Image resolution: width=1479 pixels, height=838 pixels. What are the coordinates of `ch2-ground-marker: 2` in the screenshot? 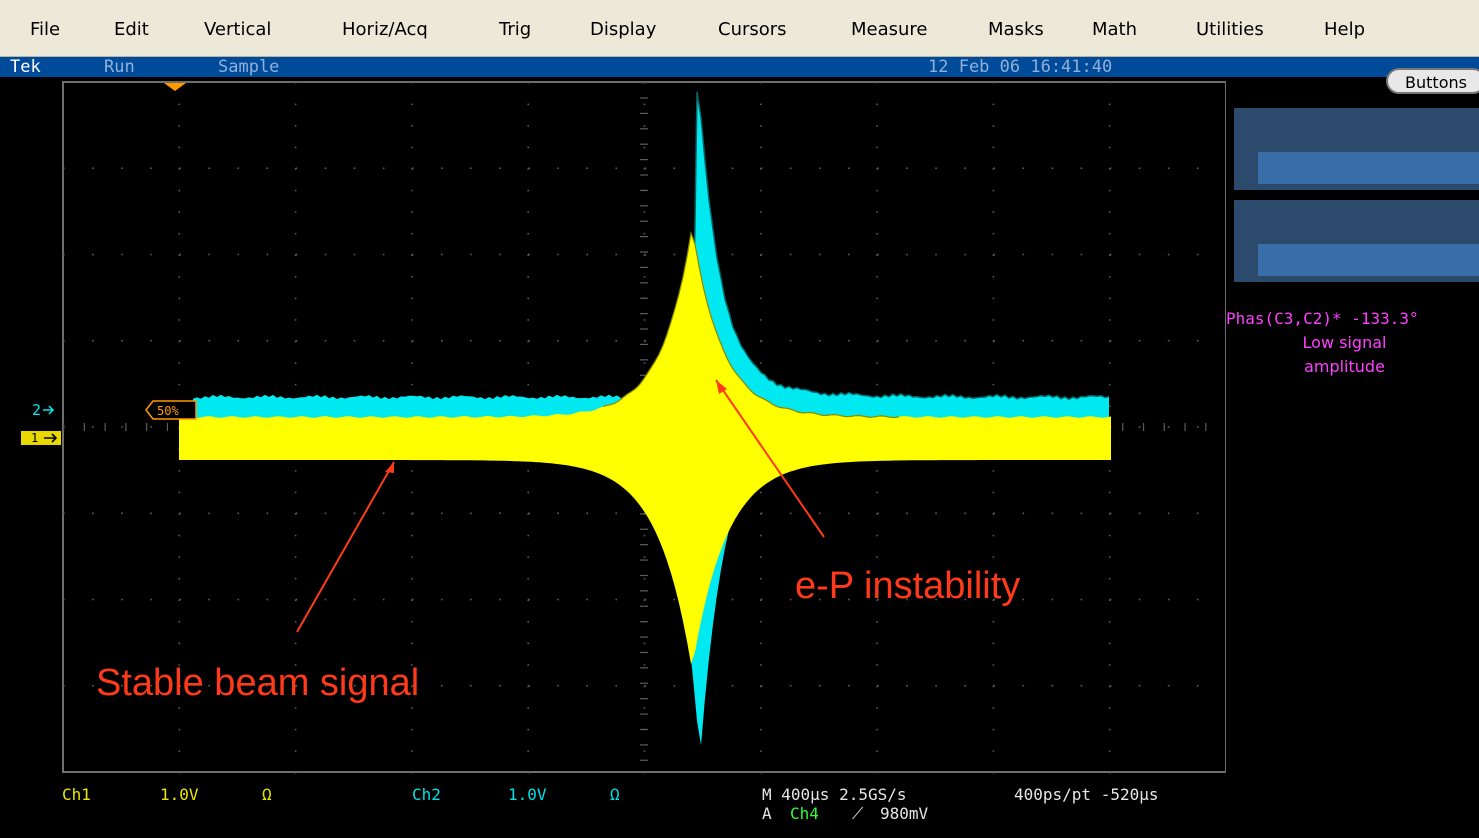 It's located at (43, 410).